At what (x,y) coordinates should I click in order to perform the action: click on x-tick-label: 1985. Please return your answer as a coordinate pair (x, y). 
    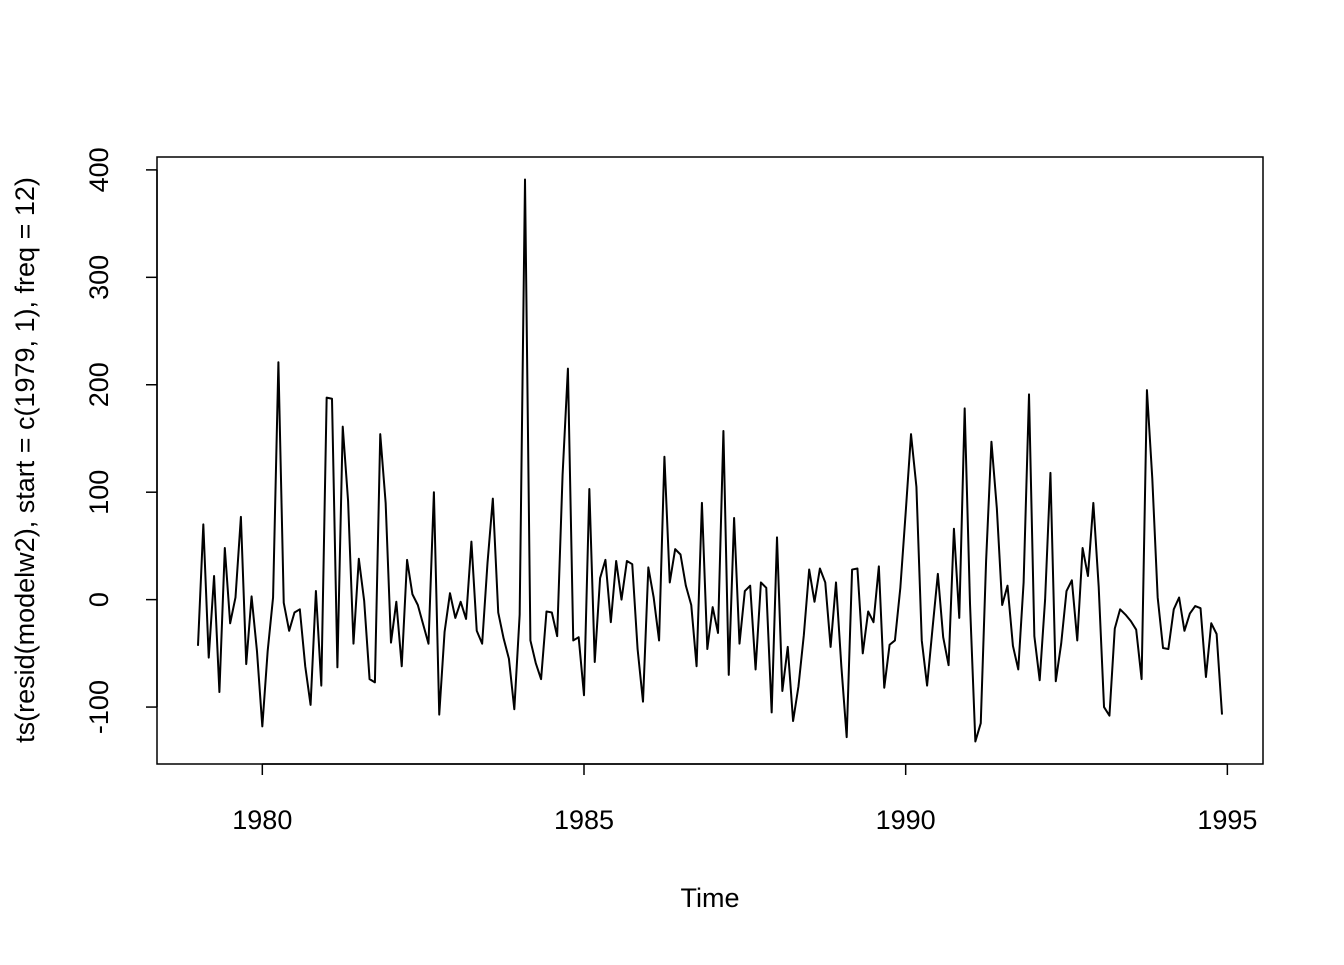
    Looking at the image, I should click on (584, 820).